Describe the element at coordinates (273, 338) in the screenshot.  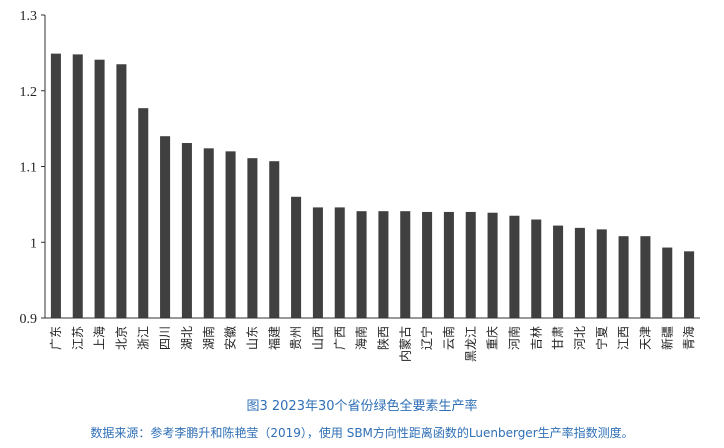
I see `x-tick-label-10: 福建` at that location.